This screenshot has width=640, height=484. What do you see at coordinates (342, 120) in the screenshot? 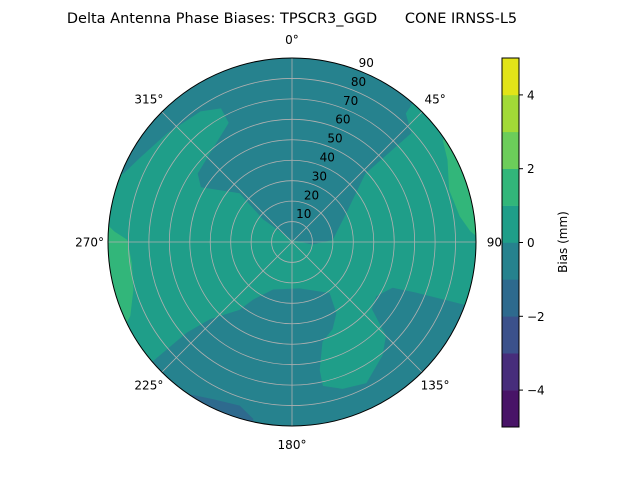
I see `radial-tick-label: 60` at bounding box center [342, 120].